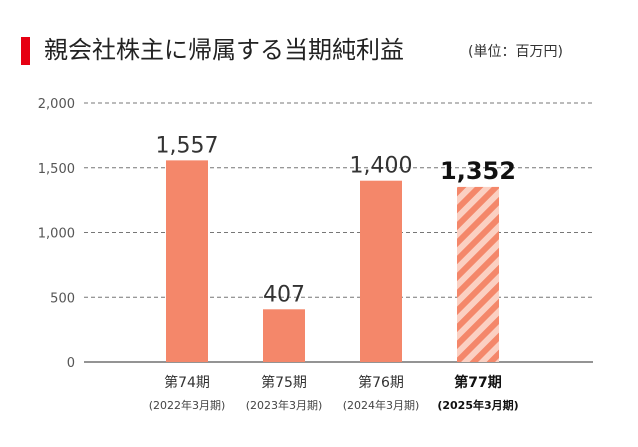  I want to click on category-label: 第76期, so click(381, 382).